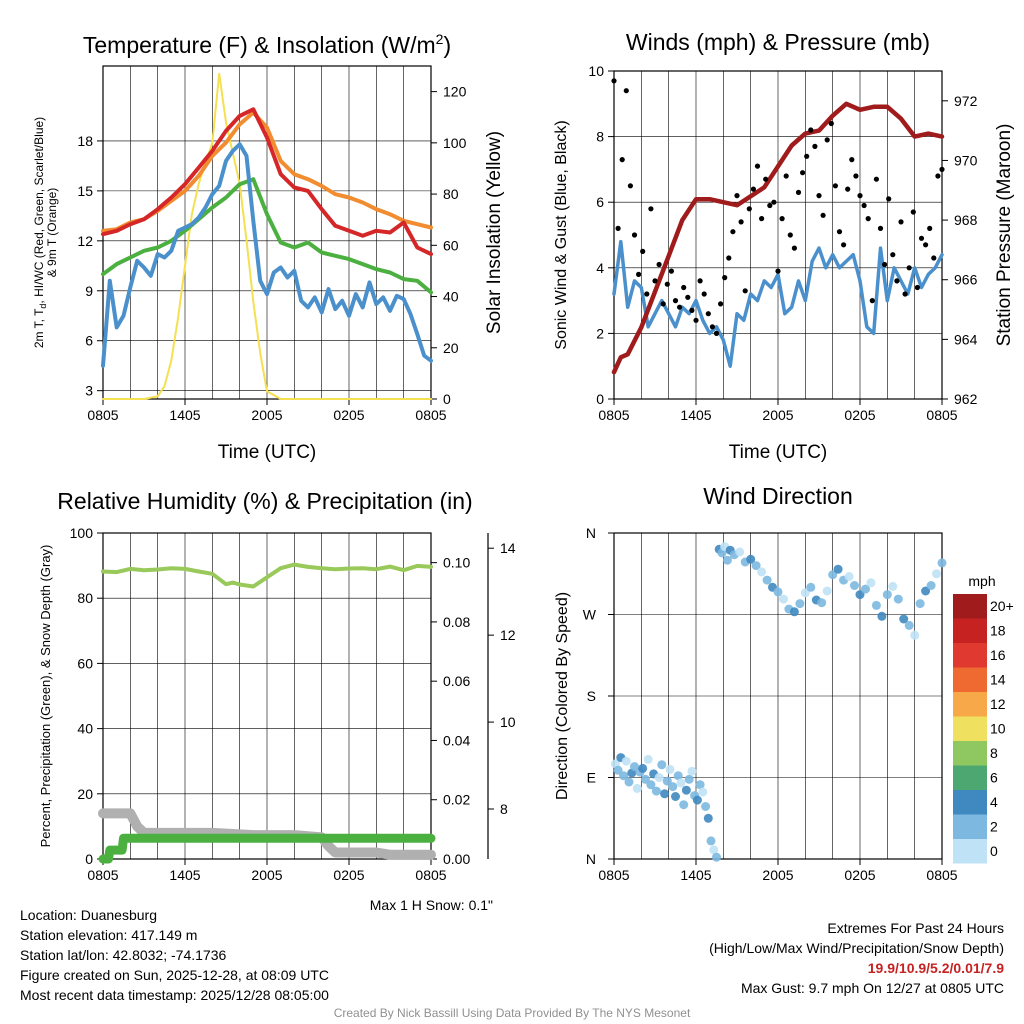  I want to click on rh-series-precipitation, so click(267, 848).